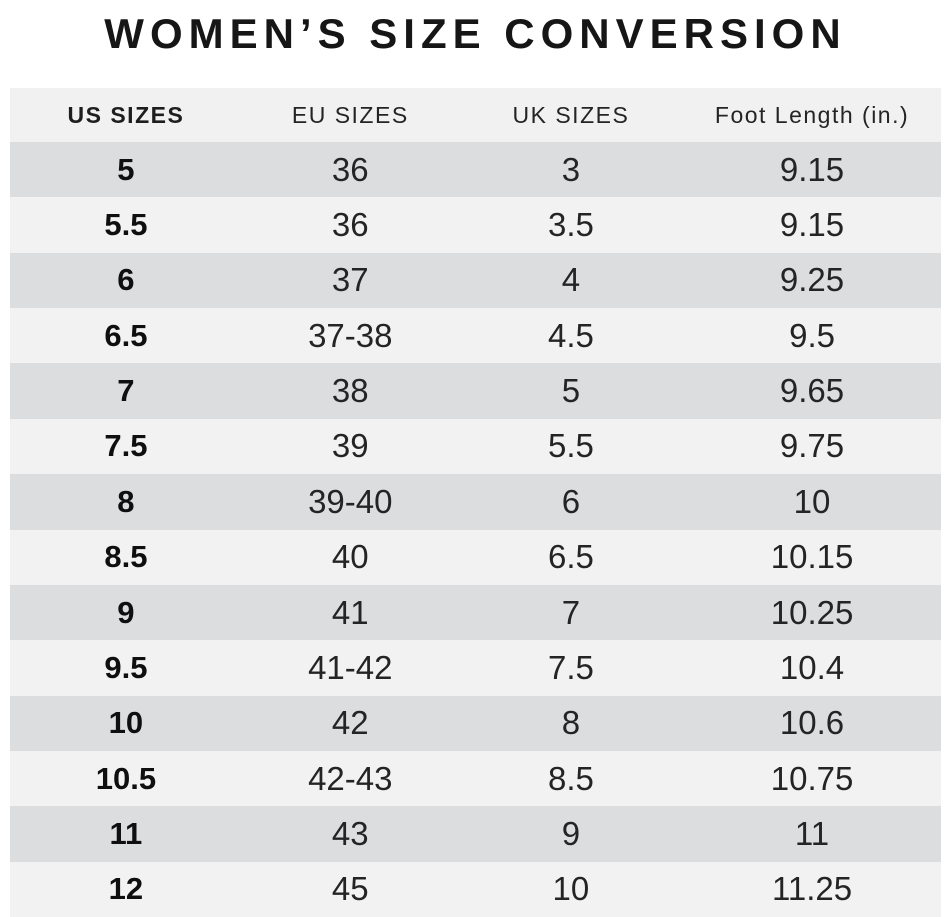 This screenshot has height=917, width=951. I want to click on cell-foot-length: 10, so click(812, 501).